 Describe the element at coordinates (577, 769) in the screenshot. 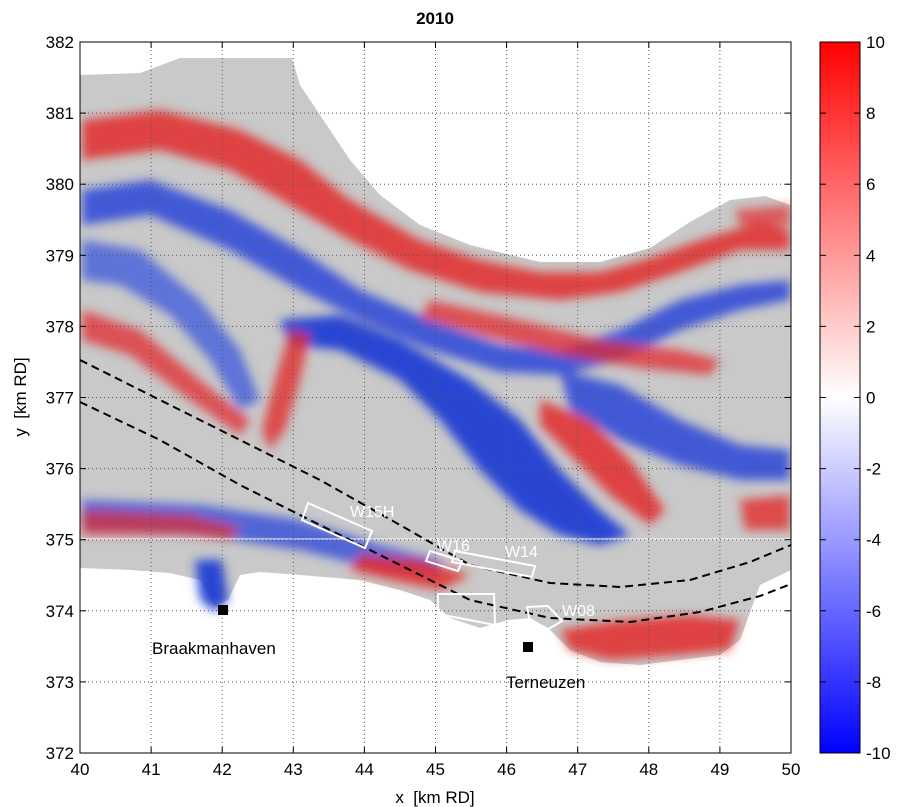

I see `x-tick-label: 47` at that location.